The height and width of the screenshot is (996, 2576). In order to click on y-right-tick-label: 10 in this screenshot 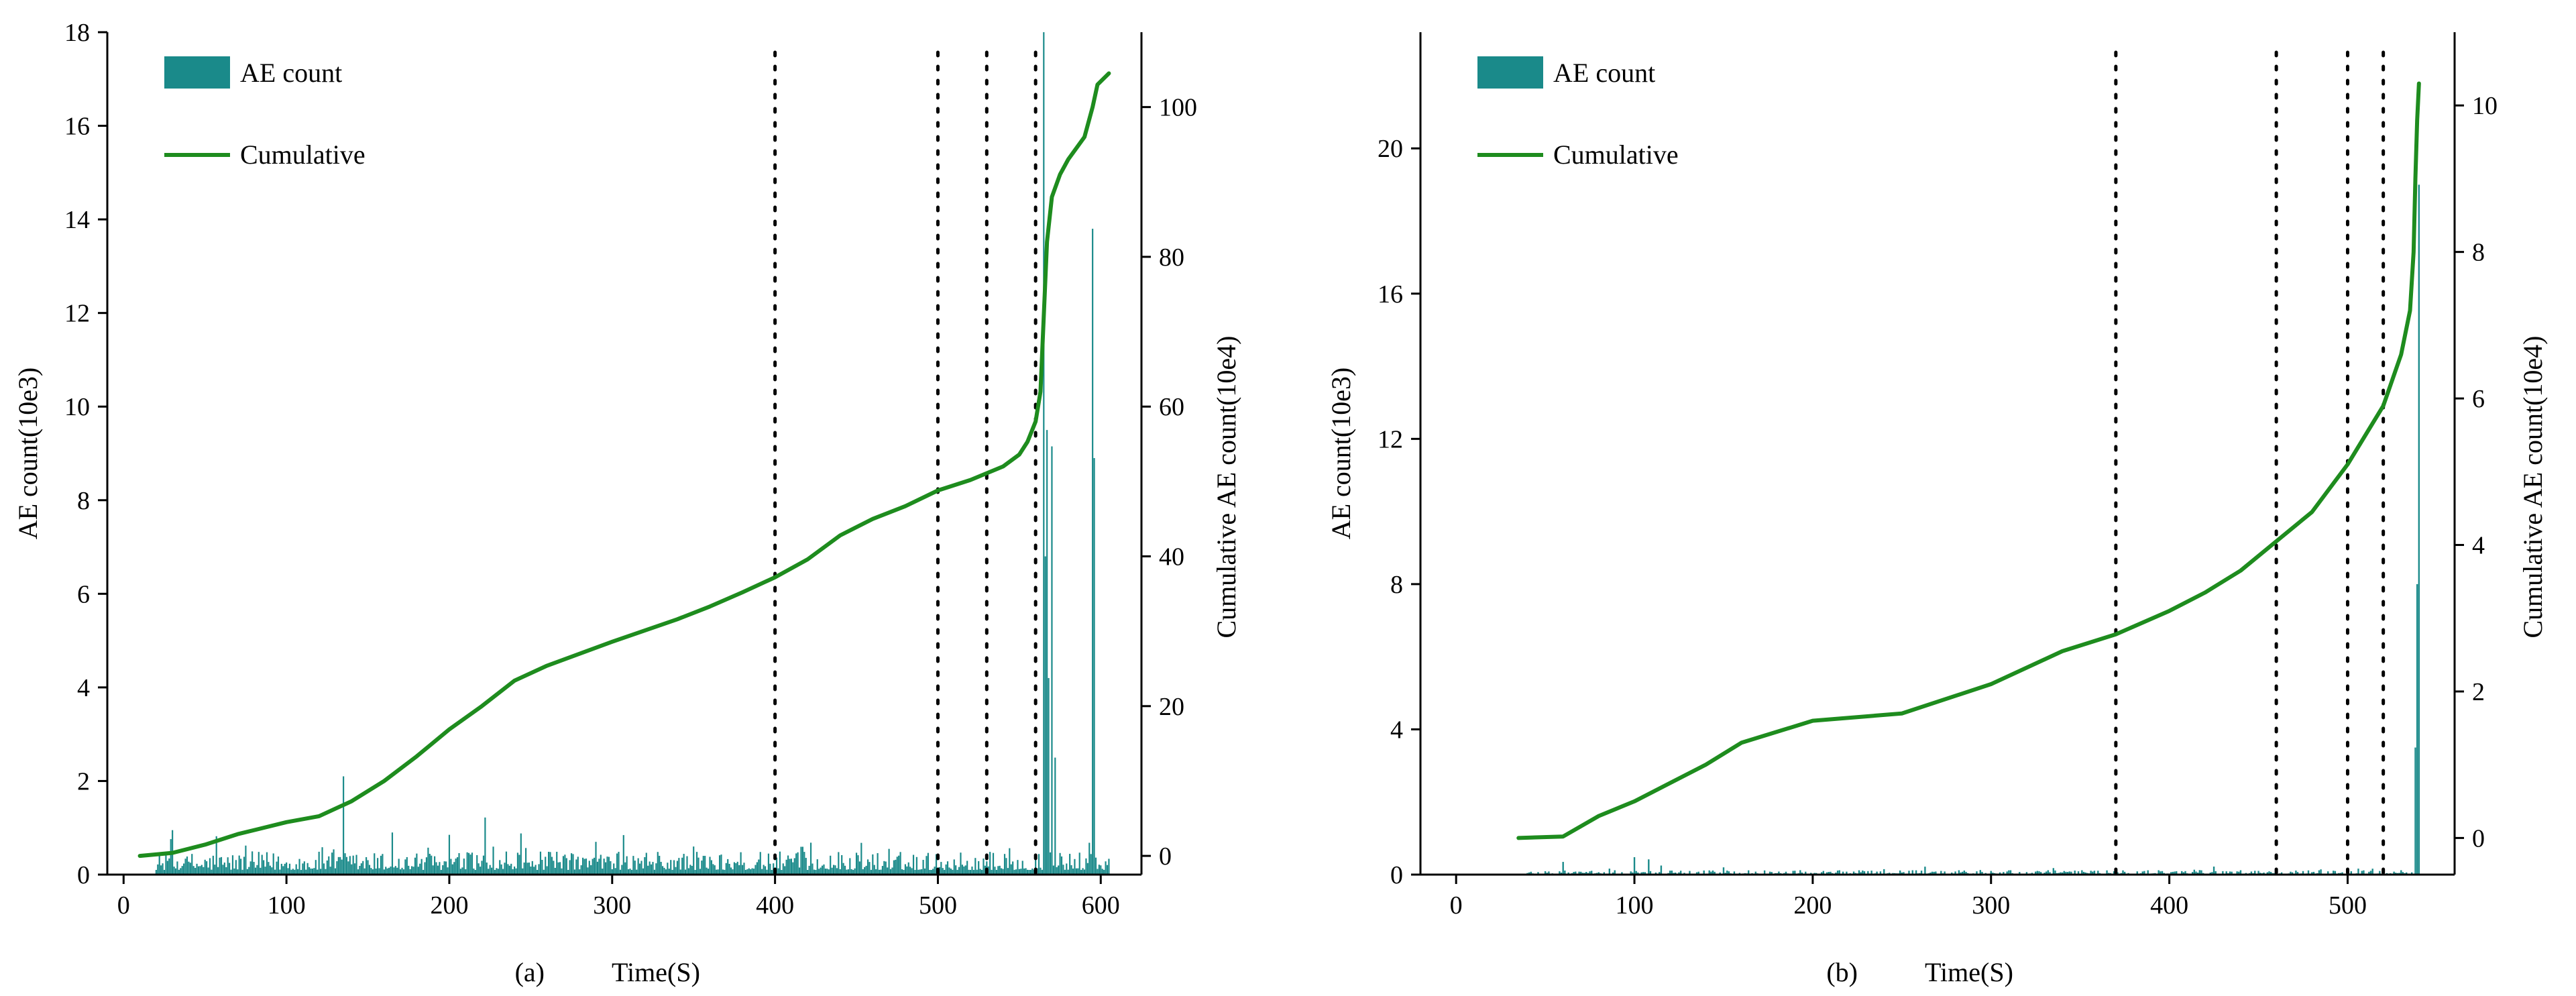, I will do `click(2485, 106)`.